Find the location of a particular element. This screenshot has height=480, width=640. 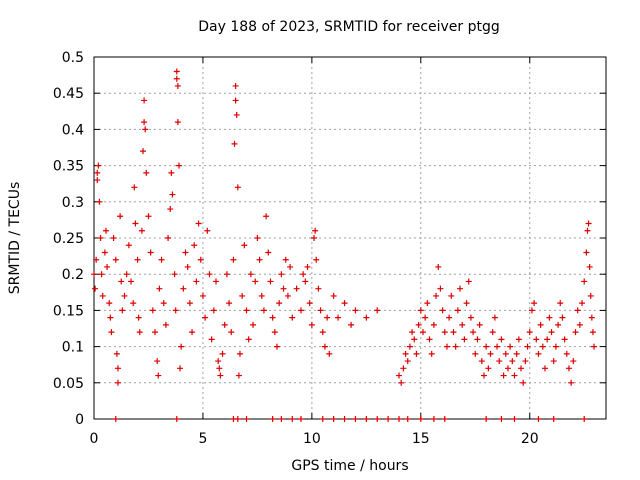

x-tick-label: 15 is located at coordinates (421, 439).